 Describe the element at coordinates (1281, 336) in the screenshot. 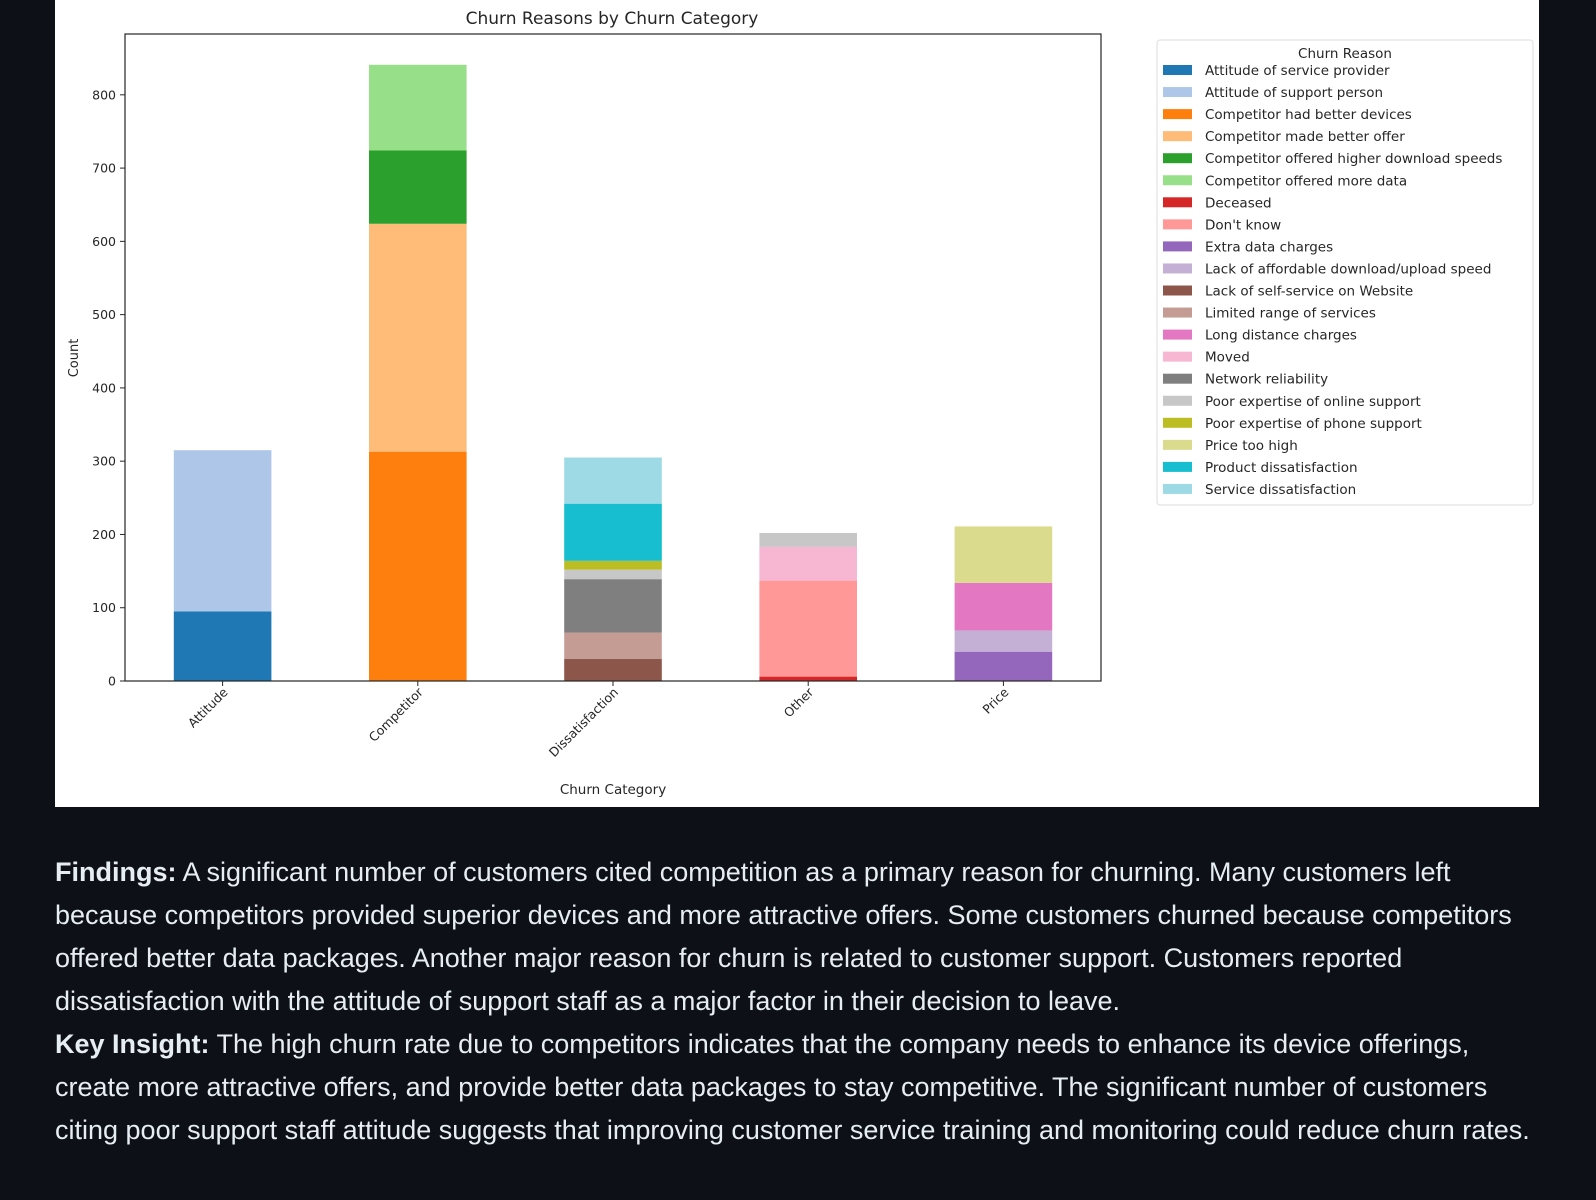

I see `legend-label: Long distance charges` at that location.